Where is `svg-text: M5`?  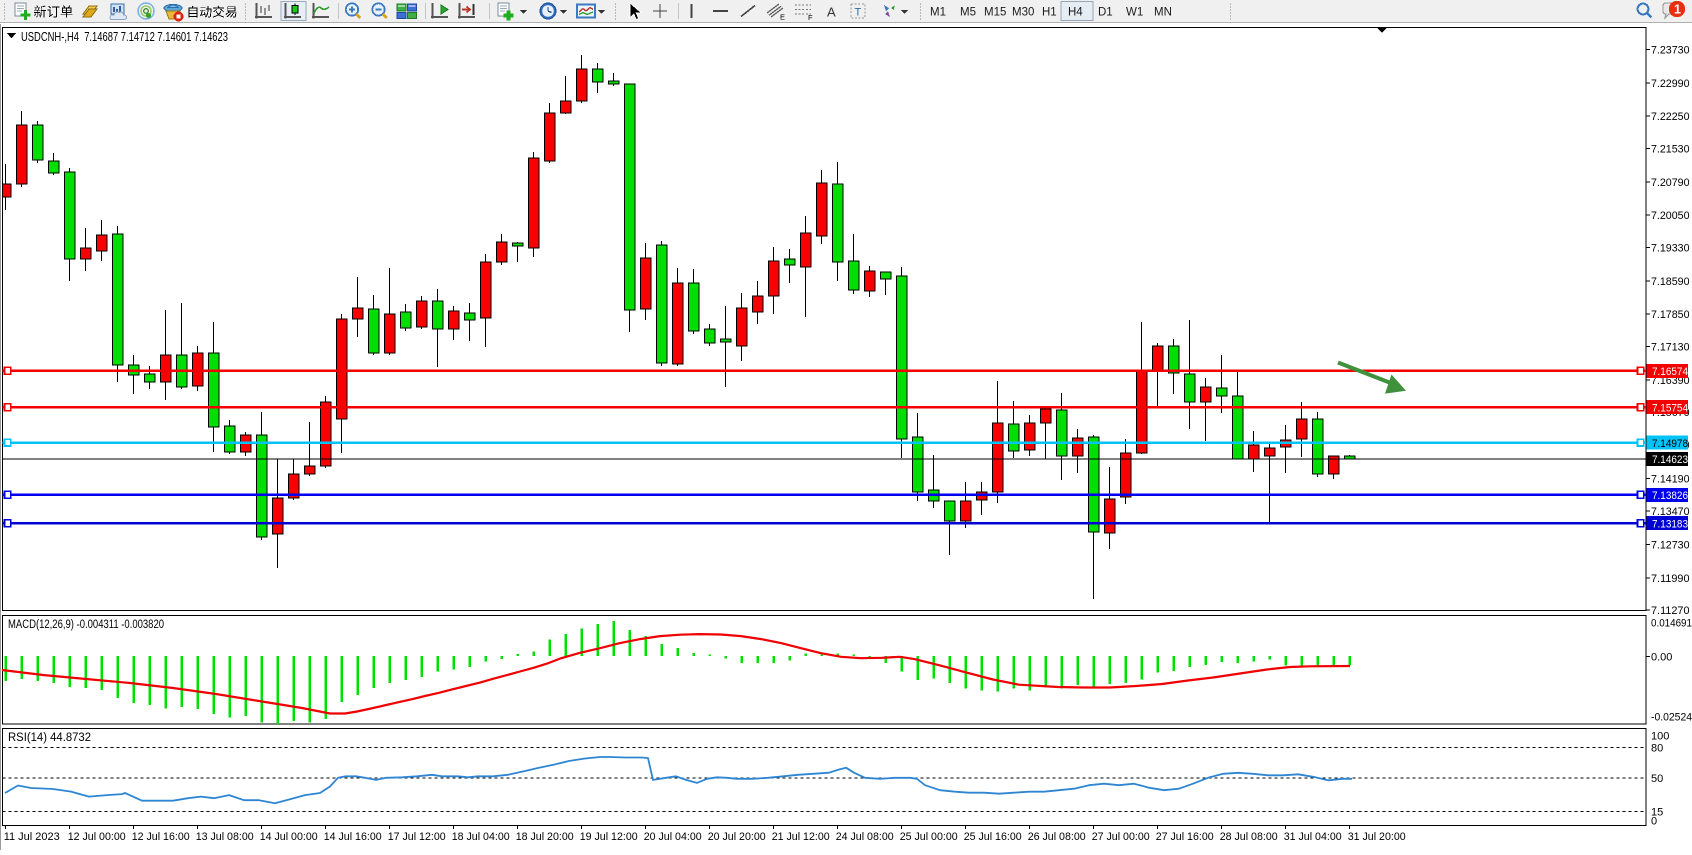
svg-text: M5 is located at coordinates (968, 13).